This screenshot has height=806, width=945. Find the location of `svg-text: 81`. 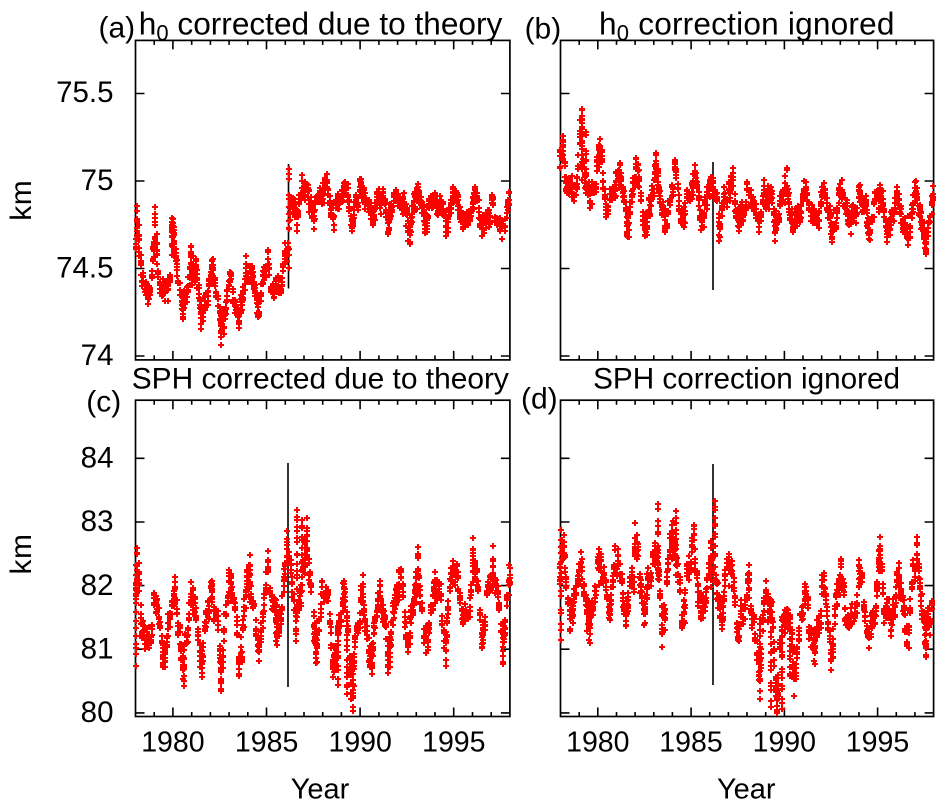

svg-text: 81 is located at coordinates (97, 648).